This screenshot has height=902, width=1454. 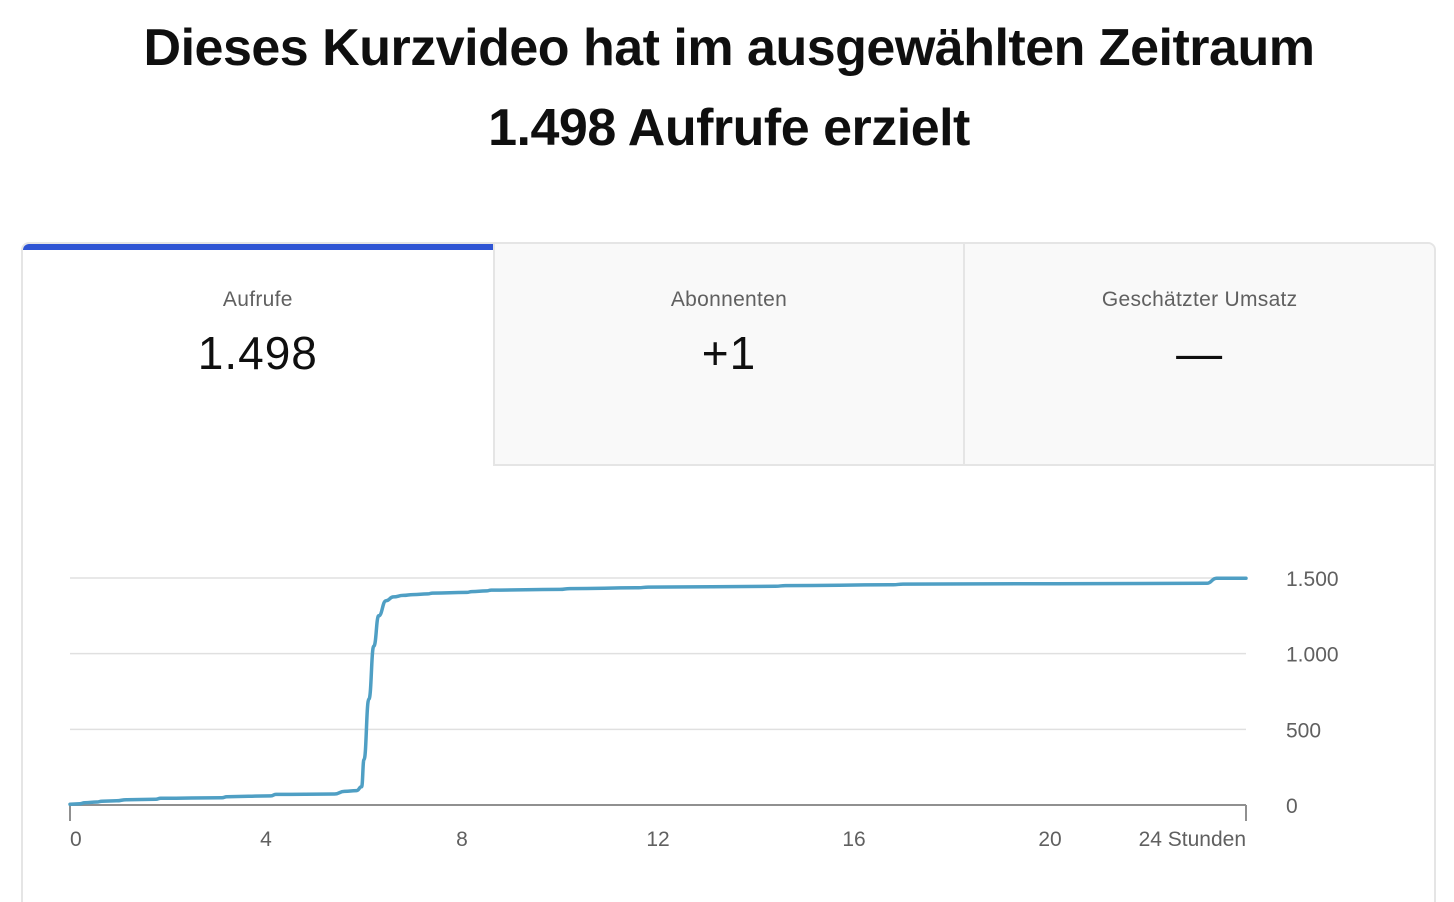 What do you see at coordinates (729, 299) in the screenshot?
I see `tab-subscribers-label: Abonnenten` at bounding box center [729, 299].